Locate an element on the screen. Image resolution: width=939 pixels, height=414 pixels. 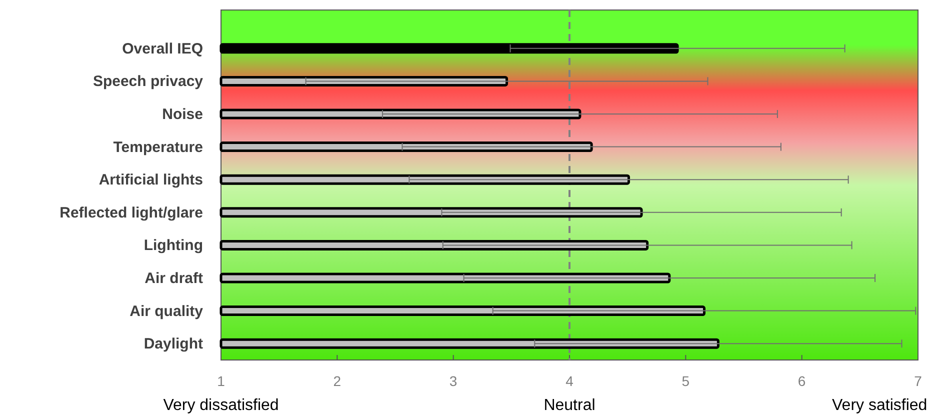
x-tick-label: 2 is located at coordinates (337, 381).